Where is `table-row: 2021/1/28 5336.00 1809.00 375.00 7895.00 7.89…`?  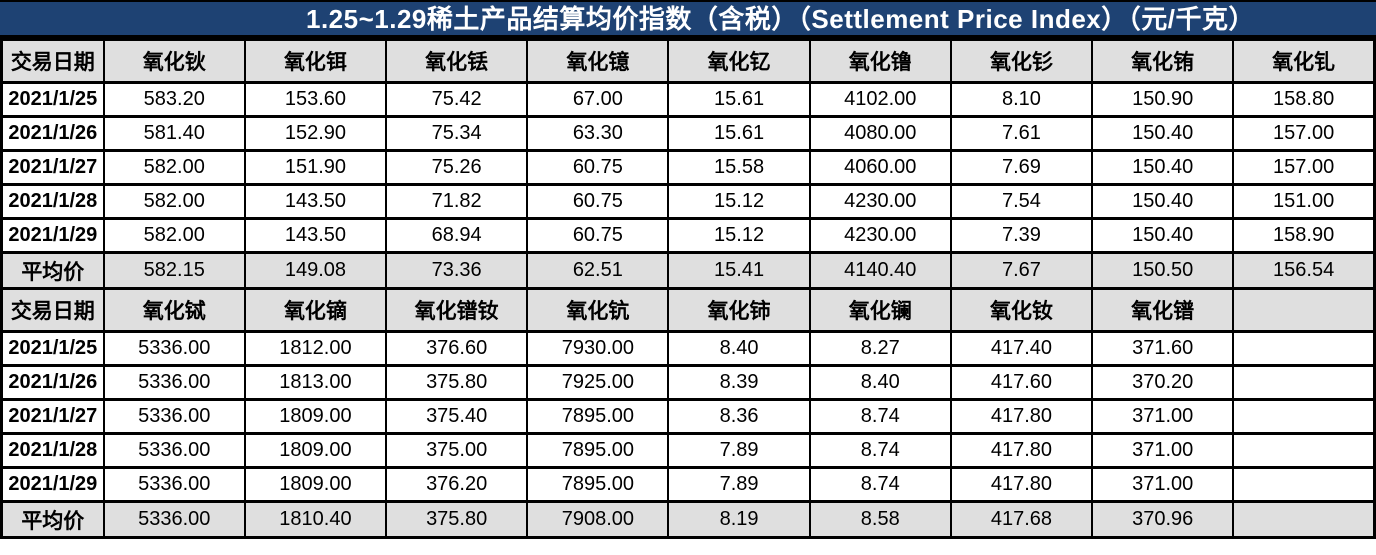
table-row: 2021/1/28 5336.00 1809.00 375.00 7895.00 7.89… is located at coordinates (688, 450).